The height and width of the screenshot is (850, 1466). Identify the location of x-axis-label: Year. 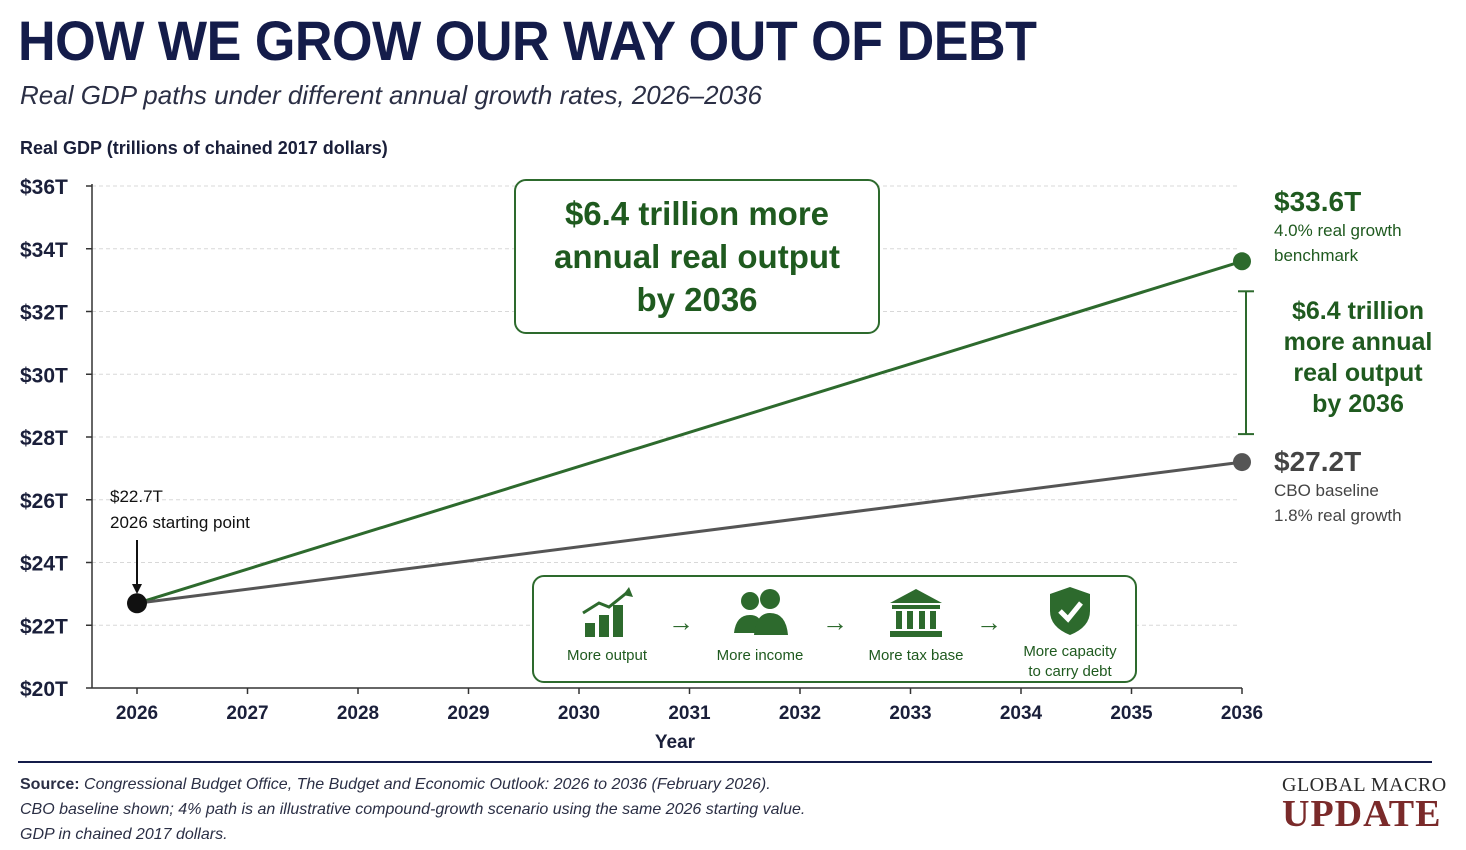
(675, 742).